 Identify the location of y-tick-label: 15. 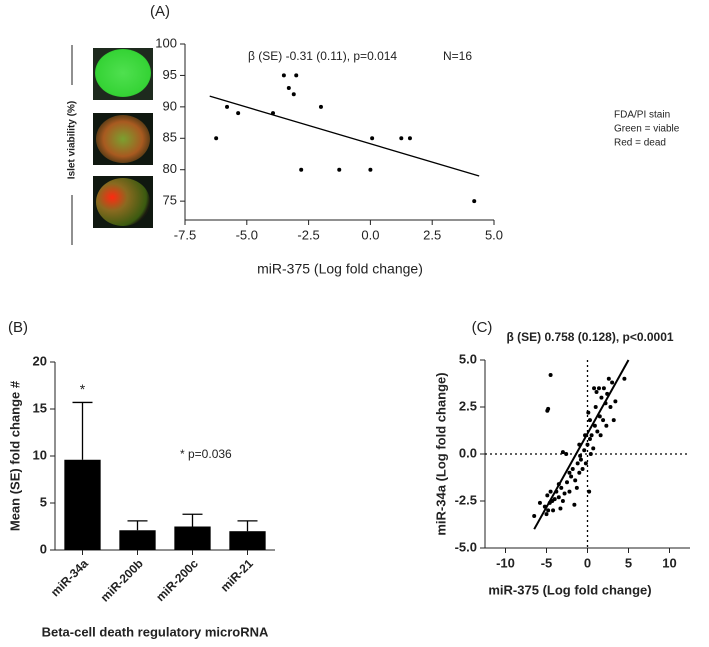
(40, 407).